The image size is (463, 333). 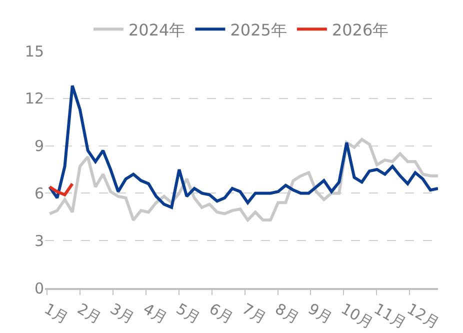 I want to click on x-tick-label: 5月, so click(x=188, y=314).